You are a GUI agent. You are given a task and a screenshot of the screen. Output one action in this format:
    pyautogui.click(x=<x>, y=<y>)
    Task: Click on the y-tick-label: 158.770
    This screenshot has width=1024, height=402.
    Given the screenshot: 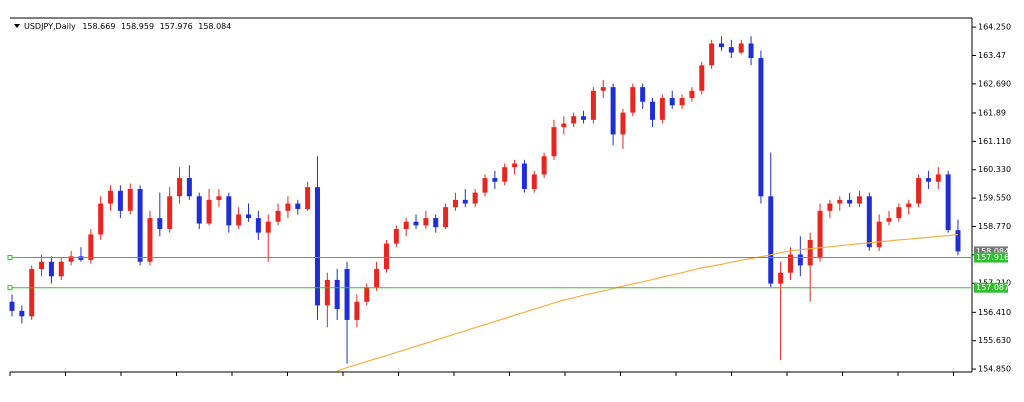 What is the action you would take?
    pyautogui.click(x=994, y=226)
    